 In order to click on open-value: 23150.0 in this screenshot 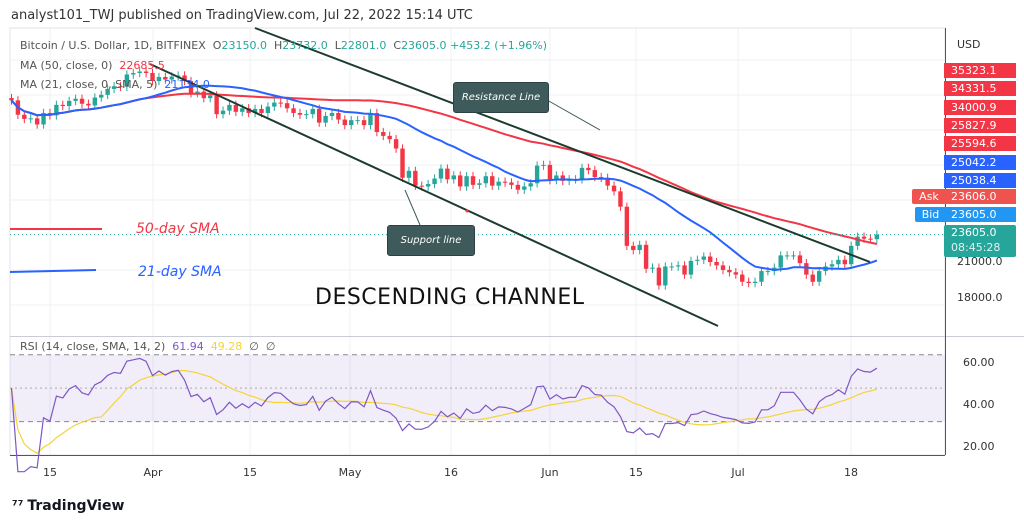, I will do `click(244, 45)`.